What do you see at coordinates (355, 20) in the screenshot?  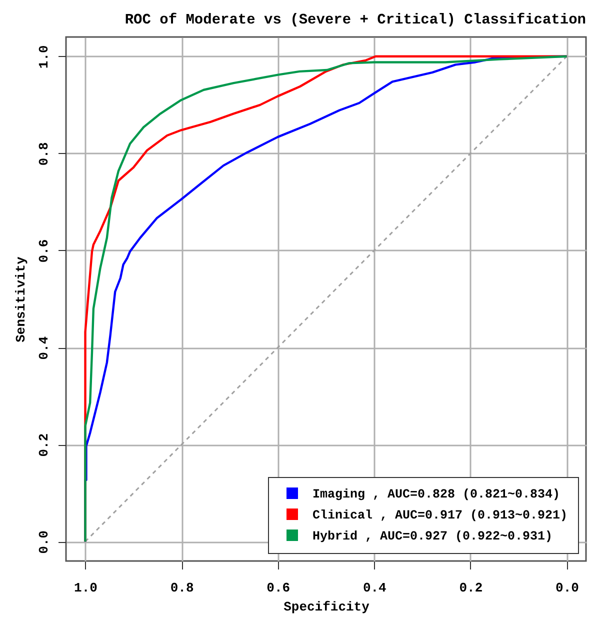 I see `chart-title: ROC of Moderate vs (Severe + Critical) Classification` at bounding box center [355, 20].